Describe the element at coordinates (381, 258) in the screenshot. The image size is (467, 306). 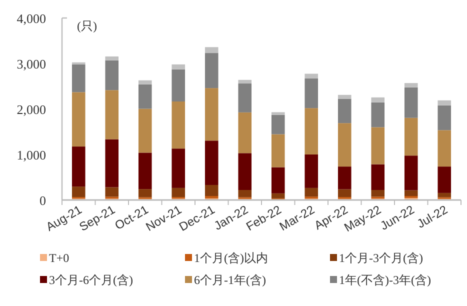
I see `legend-label: 1个月-3个月(含)` at that location.